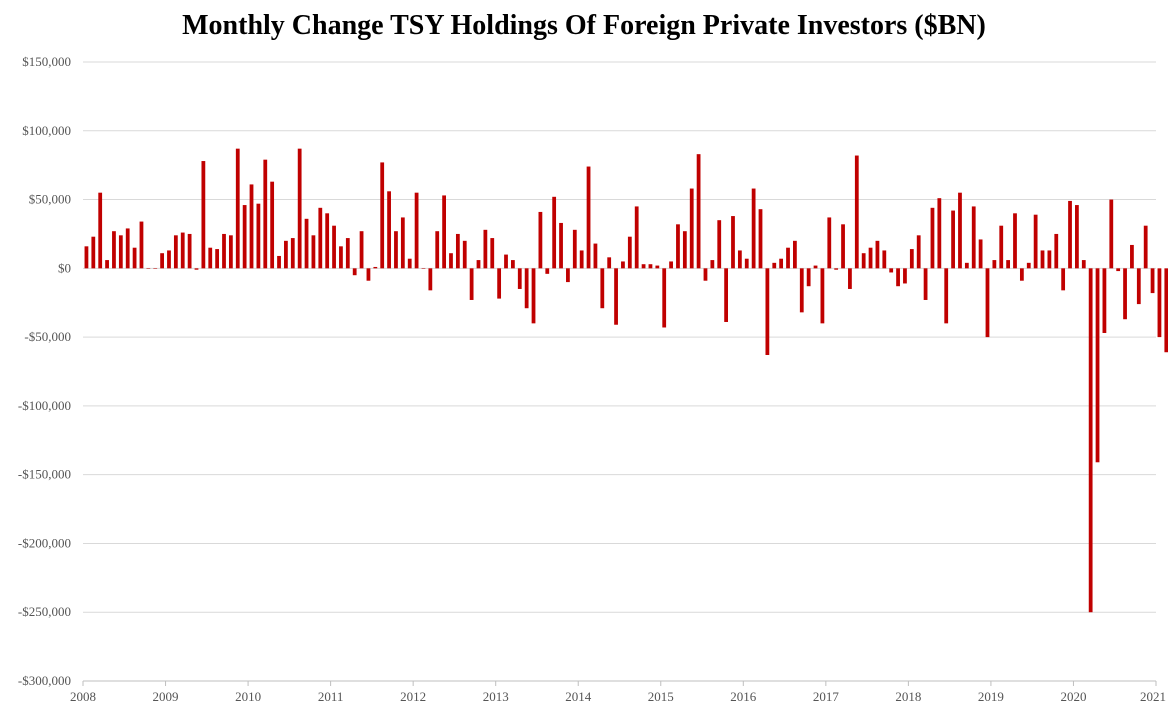 This screenshot has width=1168, height=718. What do you see at coordinates (908, 696) in the screenshot?
I see `x-tick-label: 2018` at bounding box center [908, 696].